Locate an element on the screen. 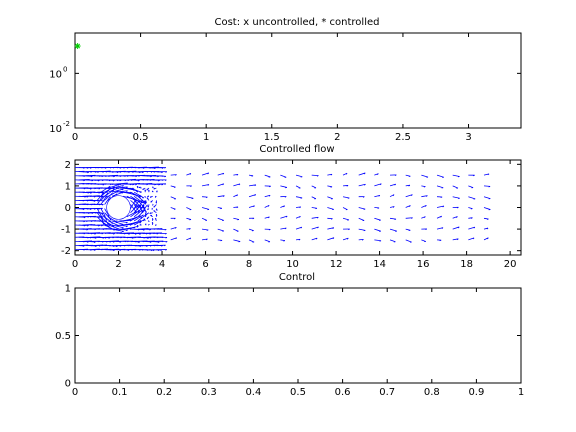 This screenshot has height=432, width=576. x-tick-label: 0.5 is located at coordinates (298, 392).